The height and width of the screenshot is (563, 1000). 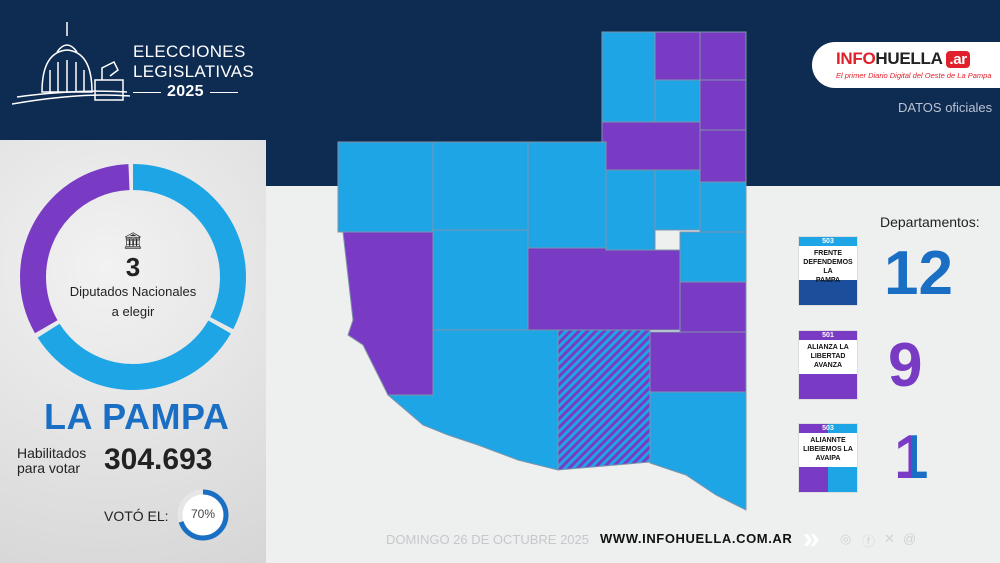 I want to click on seats-label: Diputados Nacionales, so click(x=133, y=291).